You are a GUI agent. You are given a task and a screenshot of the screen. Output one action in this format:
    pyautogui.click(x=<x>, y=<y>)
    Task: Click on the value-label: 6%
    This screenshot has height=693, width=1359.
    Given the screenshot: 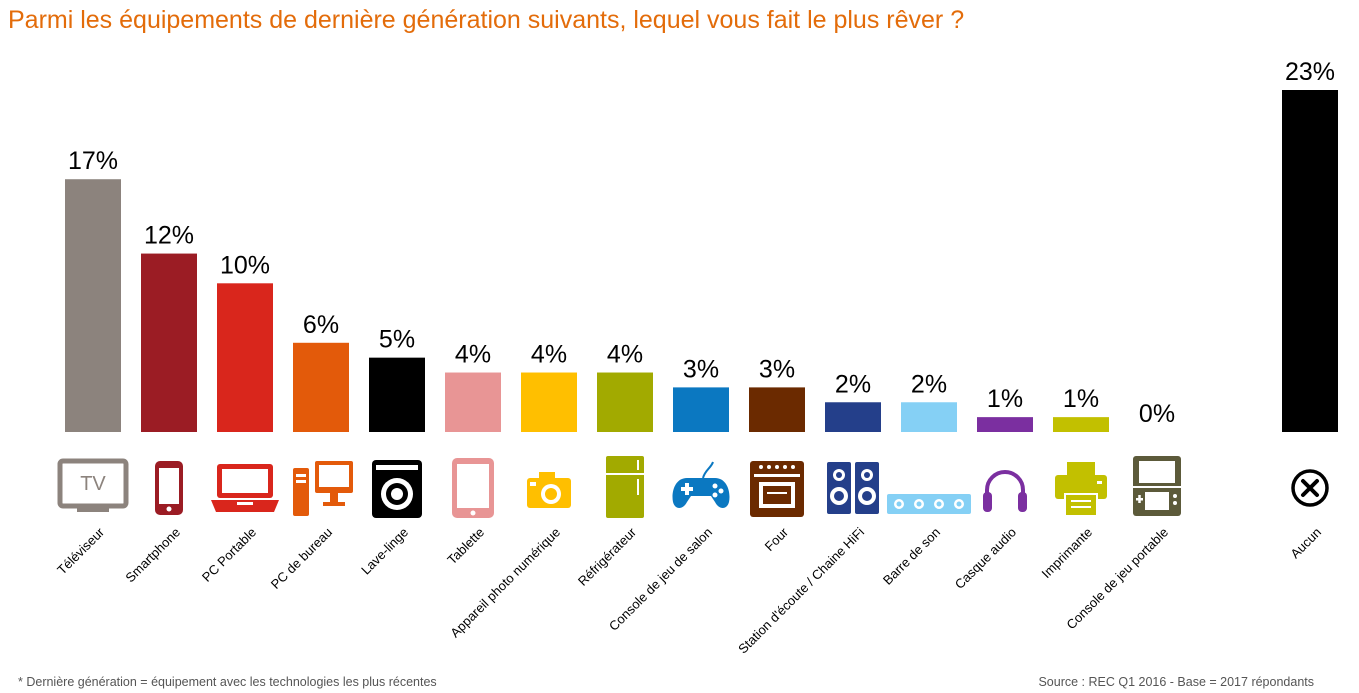 What is the action you would take?
    pyautogui.click(x=321, y=325)
    